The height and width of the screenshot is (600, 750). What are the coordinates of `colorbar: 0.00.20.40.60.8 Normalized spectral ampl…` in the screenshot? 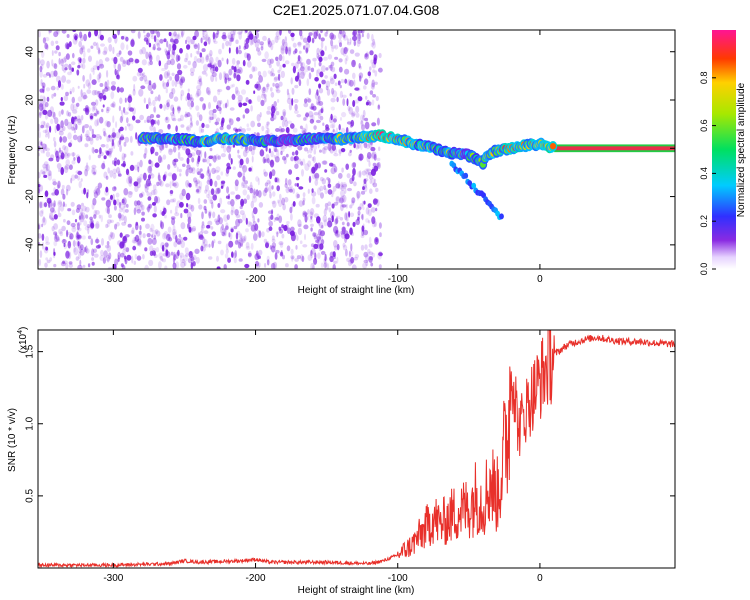 It's located at (723, 152).